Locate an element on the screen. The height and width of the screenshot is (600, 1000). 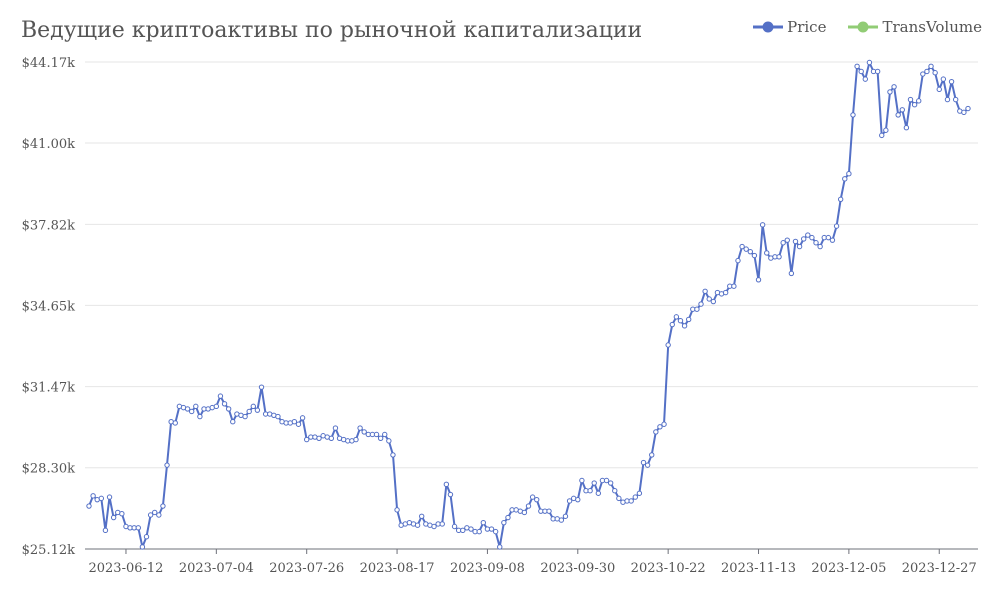
y-tick-label: $28.30k is located at coordinates (48, 469).